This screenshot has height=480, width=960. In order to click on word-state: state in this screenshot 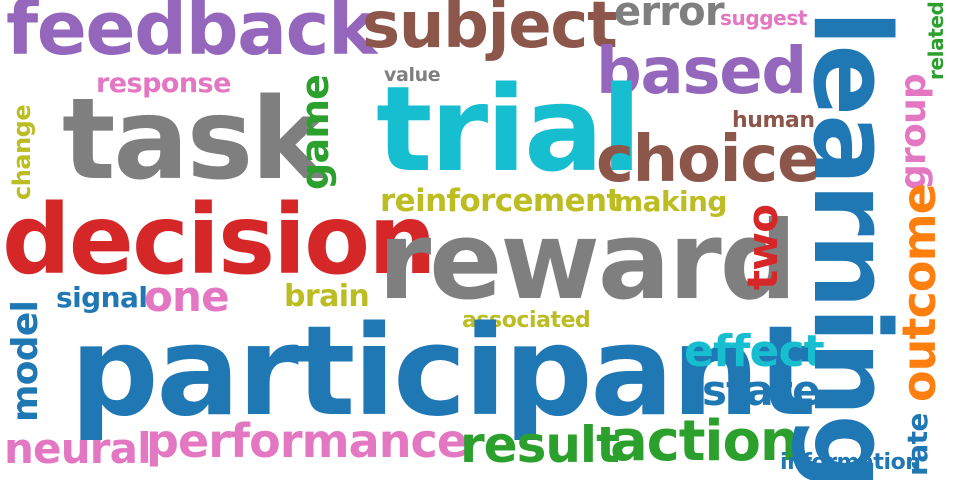, I will do `click(761, 390)`.